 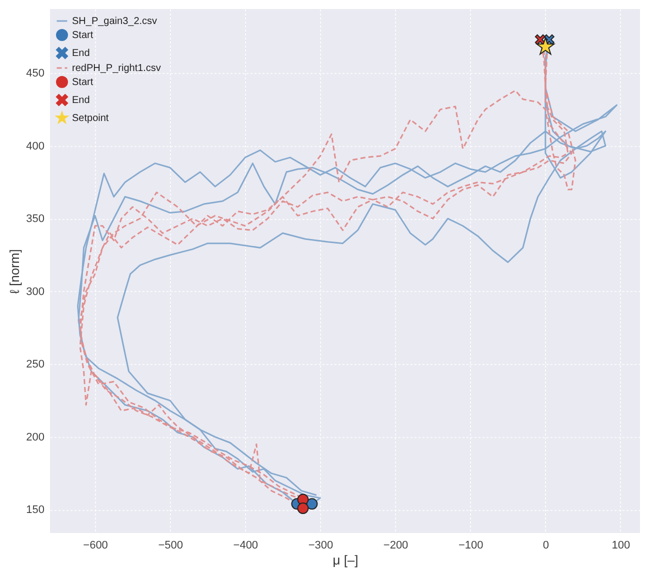 I want to click on y-tick-label: 300, so click(x=35, y=292).